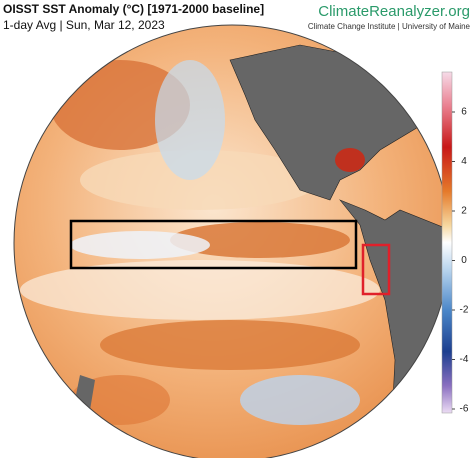  I want to click on colorbar-tick-label: -2, so click(464, 310).